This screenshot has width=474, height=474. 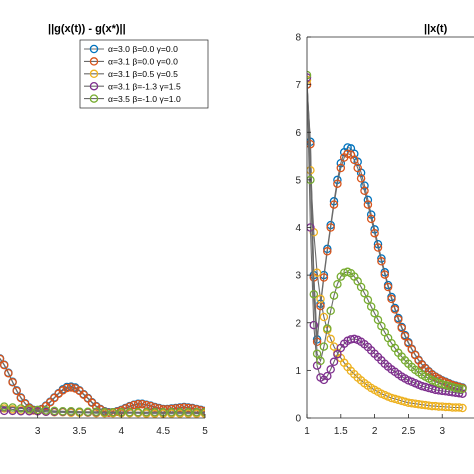 What do you see at coordinates (298, 180) in the screenshot?
I see `right-y-tick-label: 5` at bounding box center [298, 180].